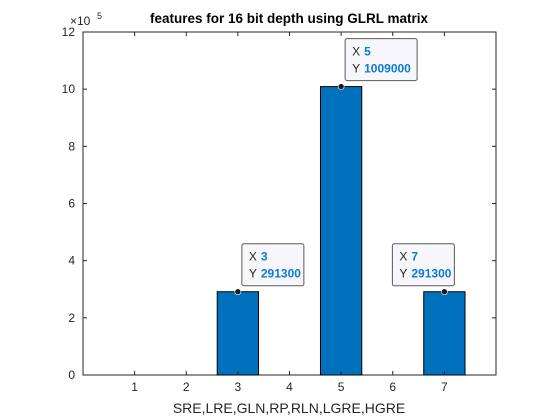 Image resolution: width=560 pixels, height=420 pixels. Describe the element at coordinates (367, 52) in the screenshot. I see `datatip-x-value: 5` at that location.